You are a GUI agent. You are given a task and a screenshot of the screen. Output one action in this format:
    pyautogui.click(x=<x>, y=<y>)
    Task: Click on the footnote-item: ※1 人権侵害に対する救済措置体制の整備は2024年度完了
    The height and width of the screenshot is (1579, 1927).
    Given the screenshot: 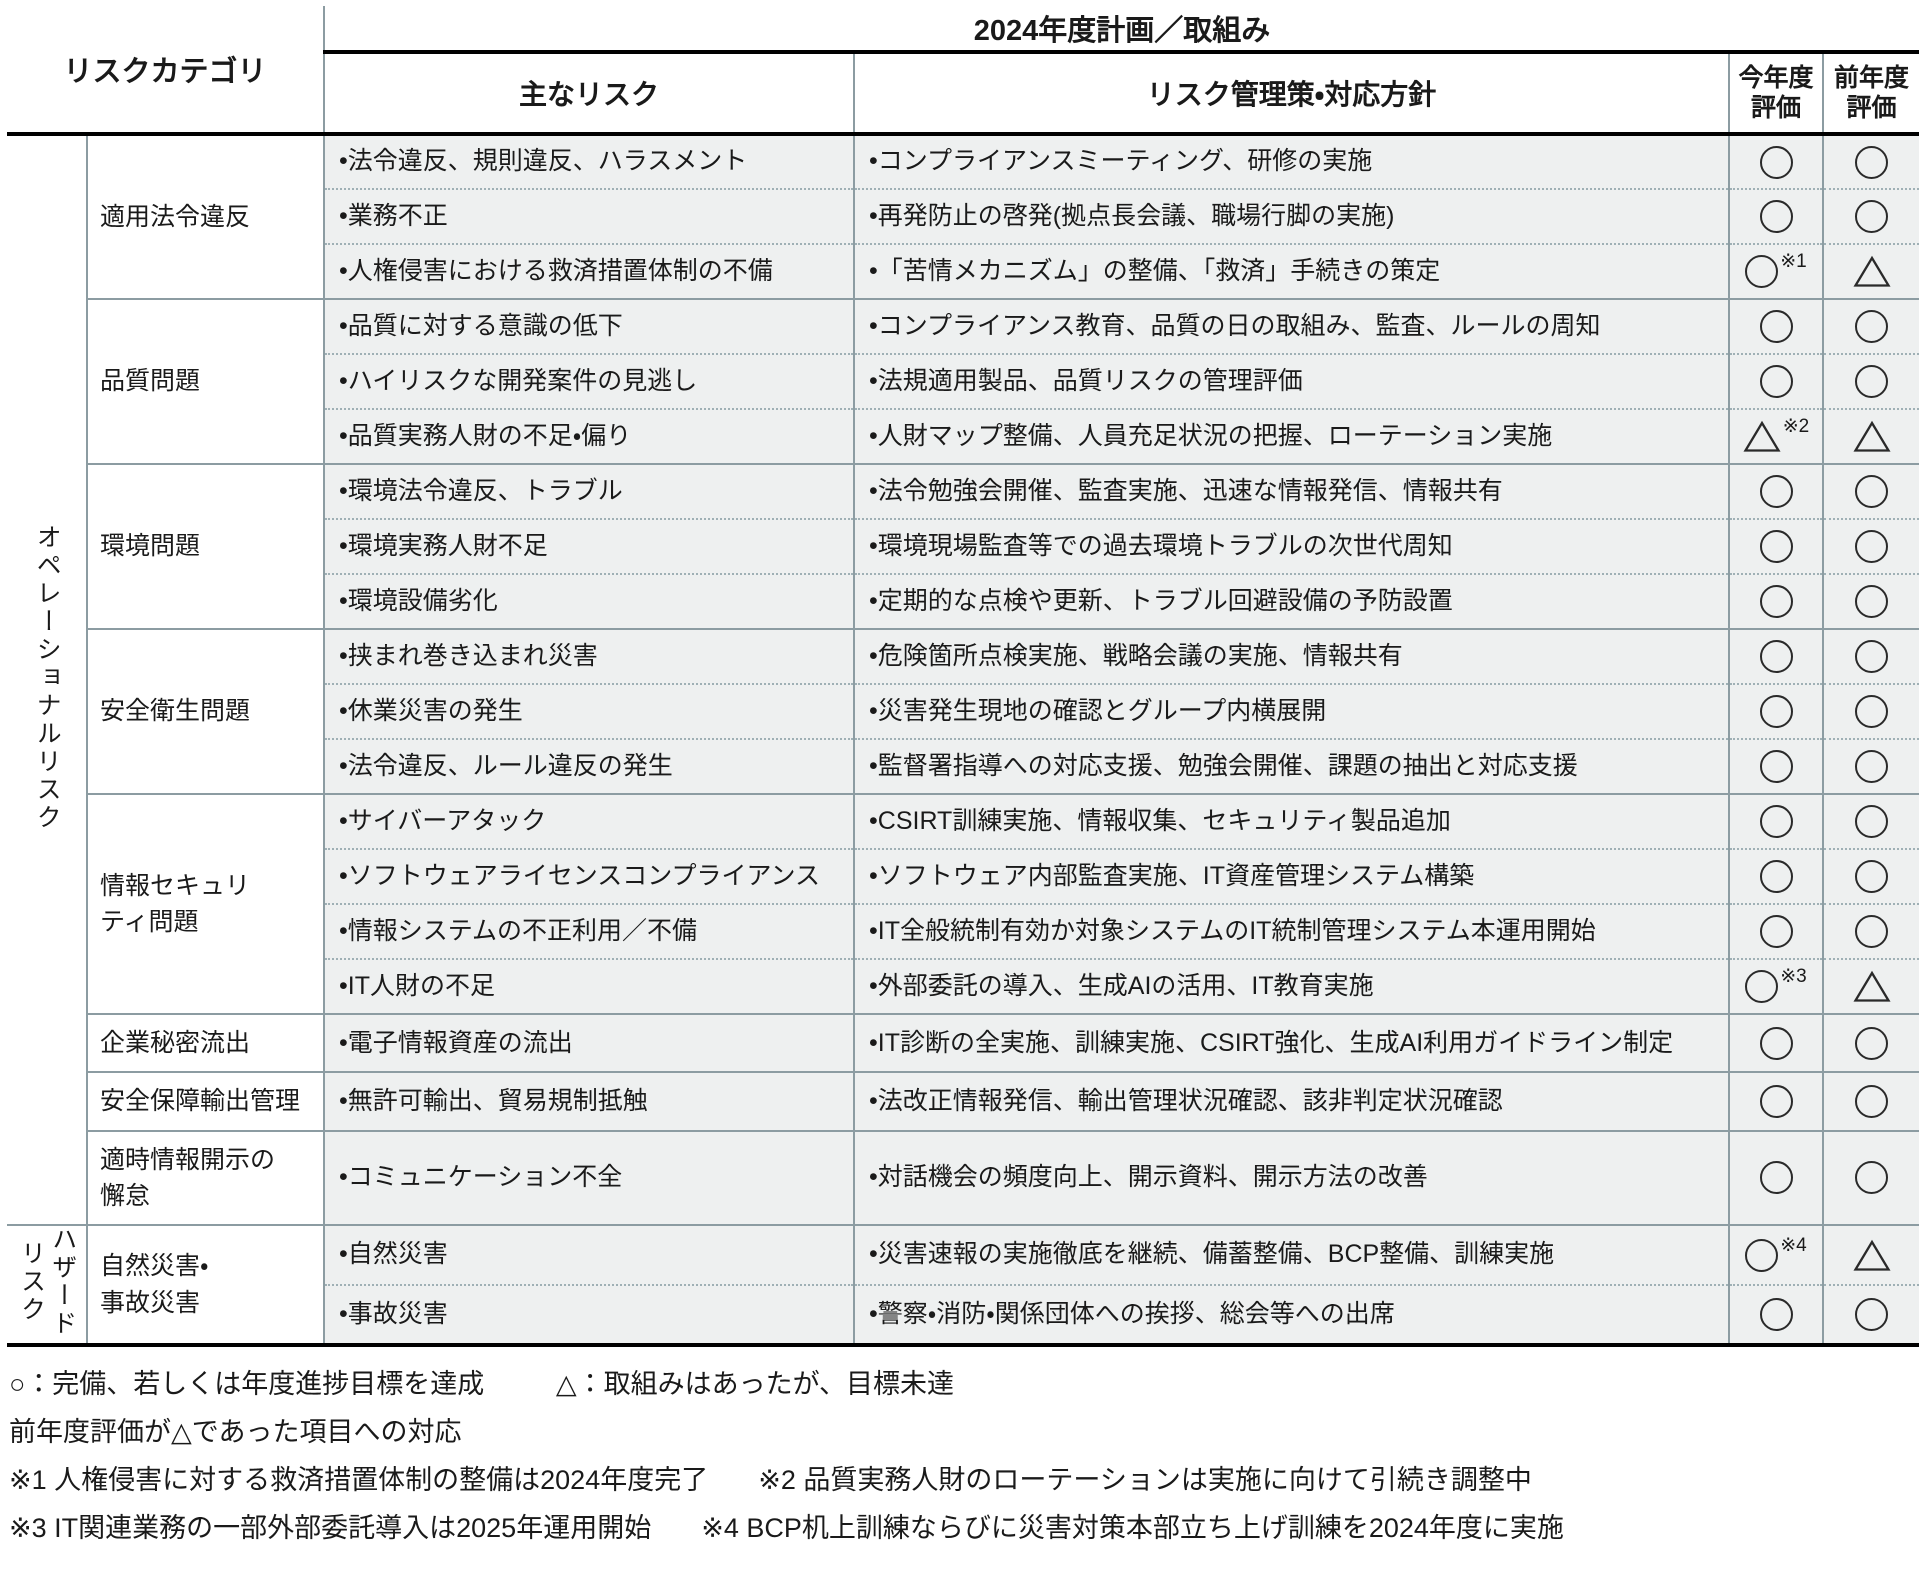 What is the action you would take?
    pyautogui.click(x=359, y=1480)
    